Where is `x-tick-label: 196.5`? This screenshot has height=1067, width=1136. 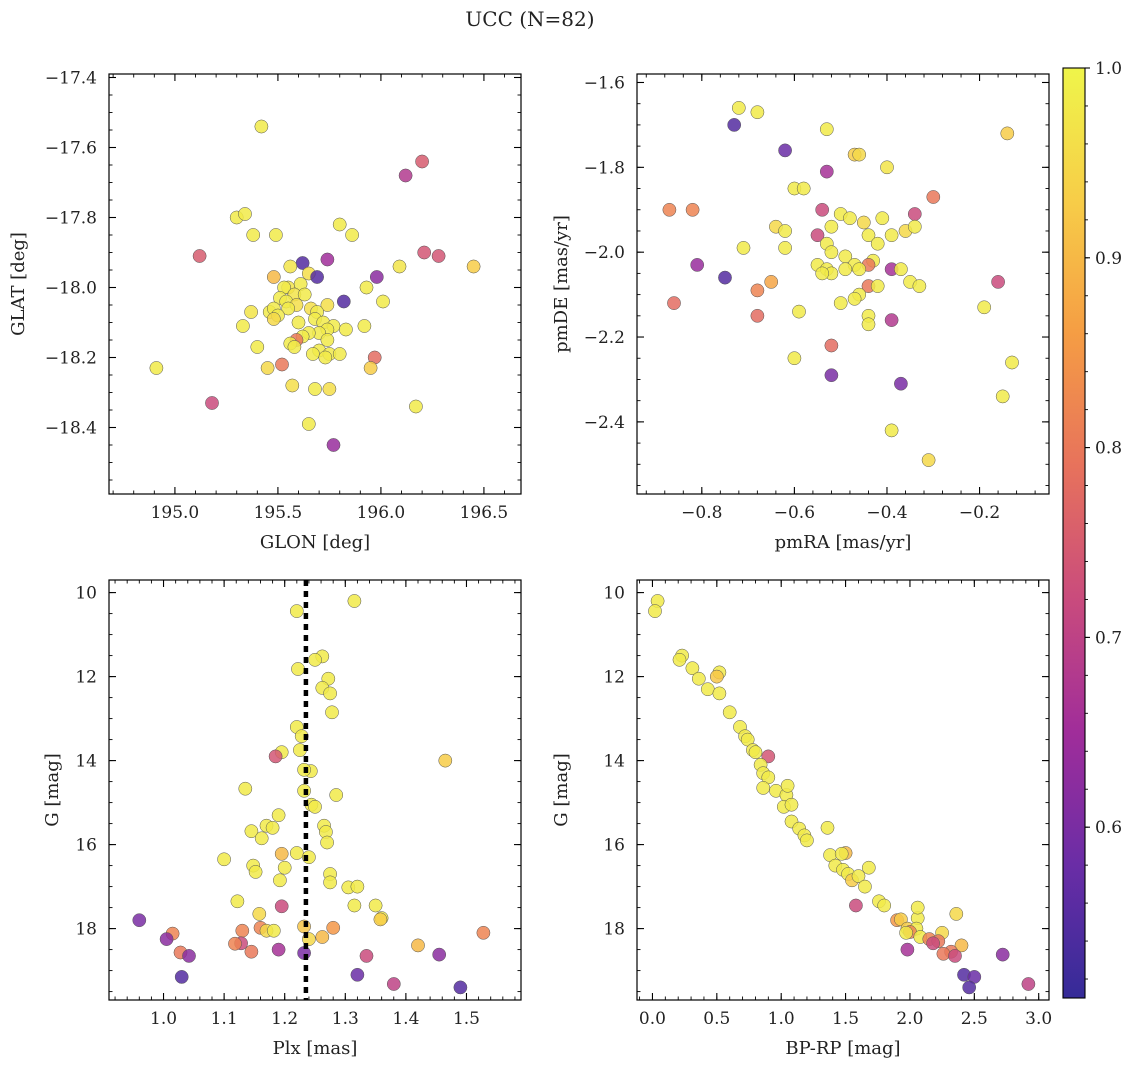
x-tick-label: 196.5 is located at coordinates (484, 513).